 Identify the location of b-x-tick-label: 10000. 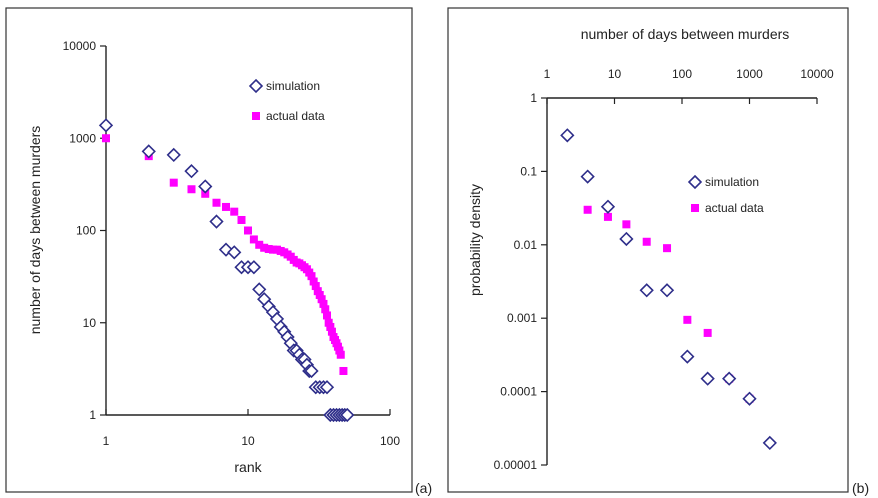
(817, 74).